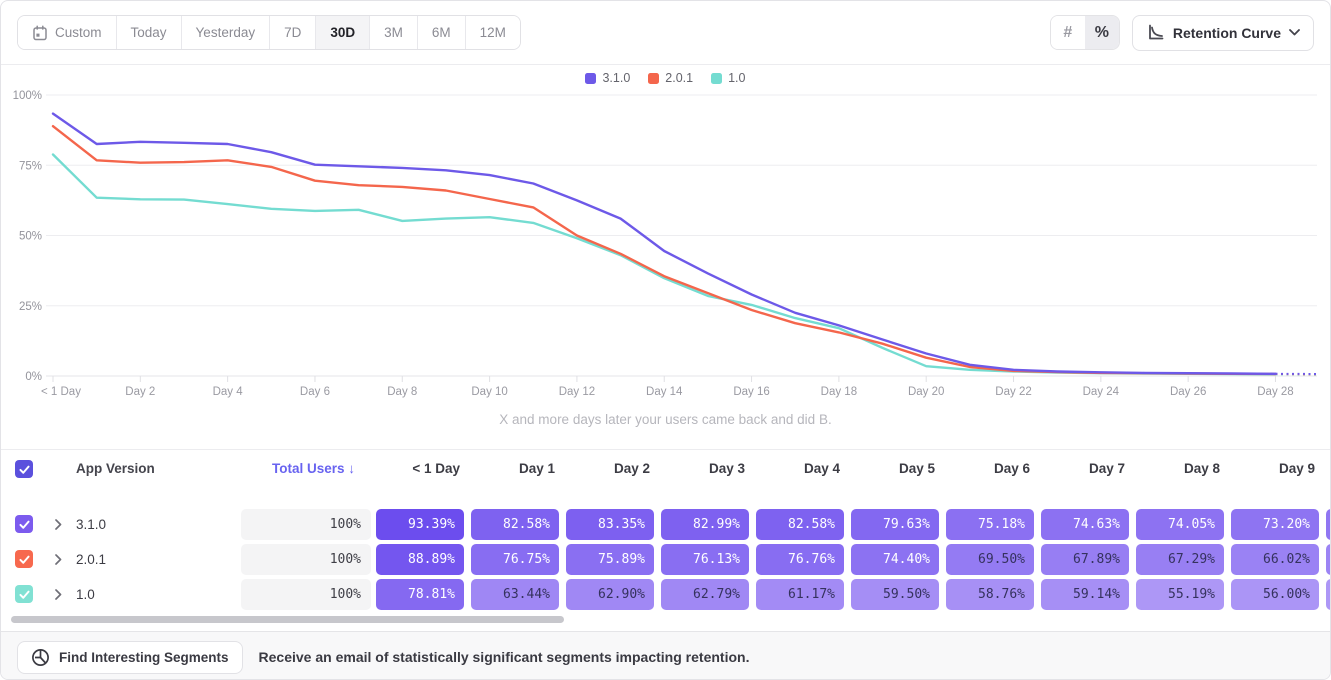 The height and width of the screenshot is (680, 1331). I want to click on horizontal-scrollbar, so click(287, 619).